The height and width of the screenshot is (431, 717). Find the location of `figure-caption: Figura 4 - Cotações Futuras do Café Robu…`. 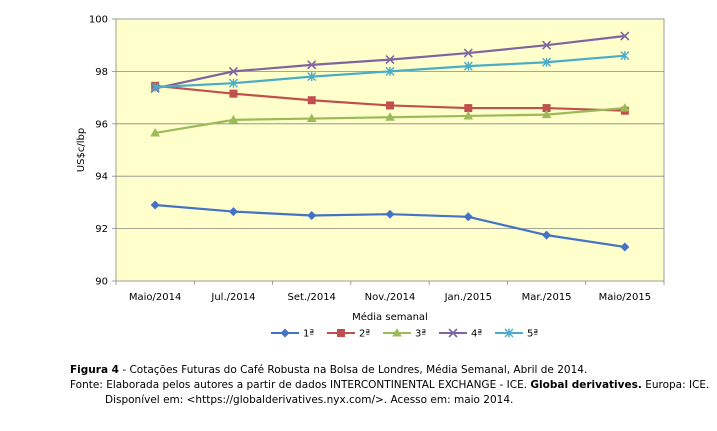

figure-caption: Figura 4 - Cotações Futuras do Café Robu… is located at coordinates (390, 370).